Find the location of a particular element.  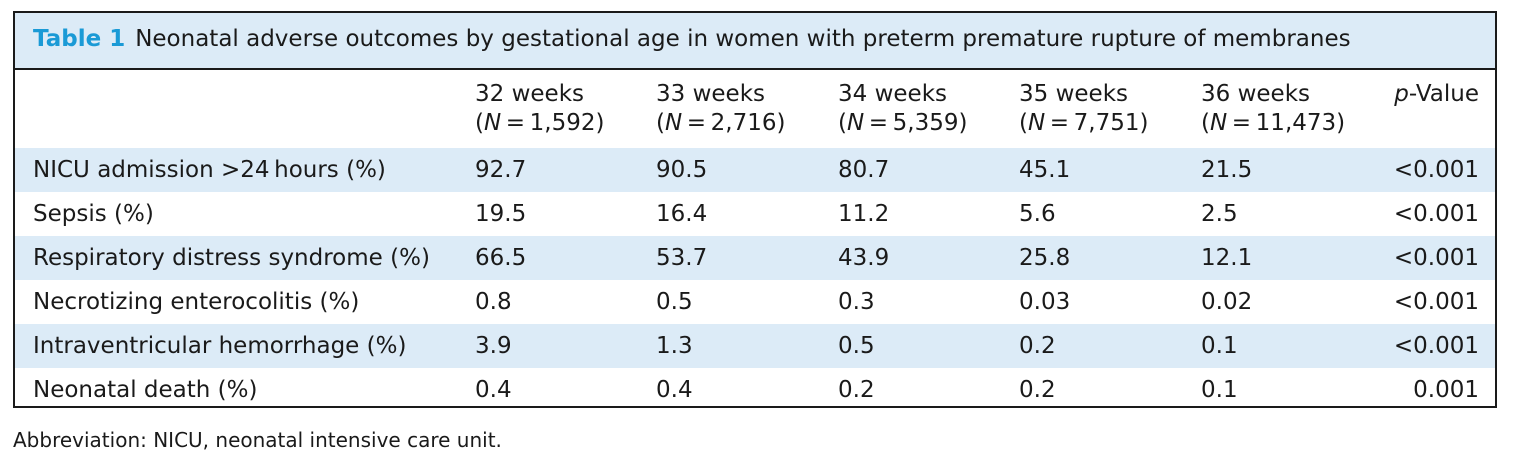

cell-value: 53.7 is located at coordinates (682, 258).